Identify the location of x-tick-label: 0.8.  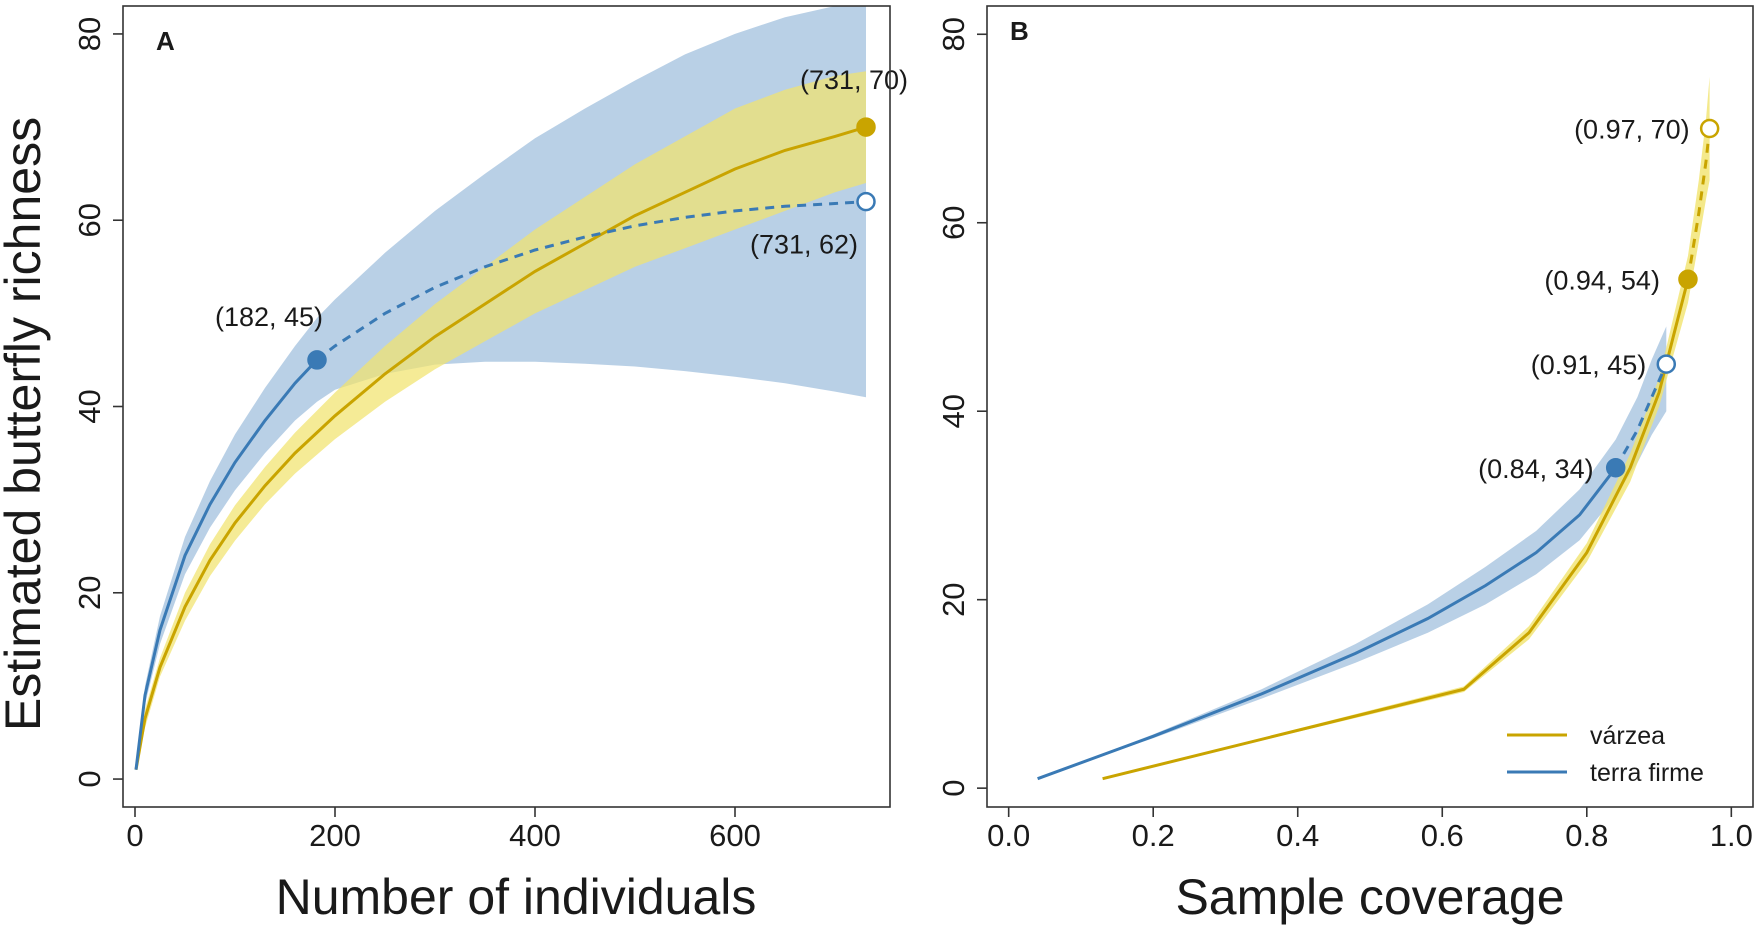
(1586, 835).